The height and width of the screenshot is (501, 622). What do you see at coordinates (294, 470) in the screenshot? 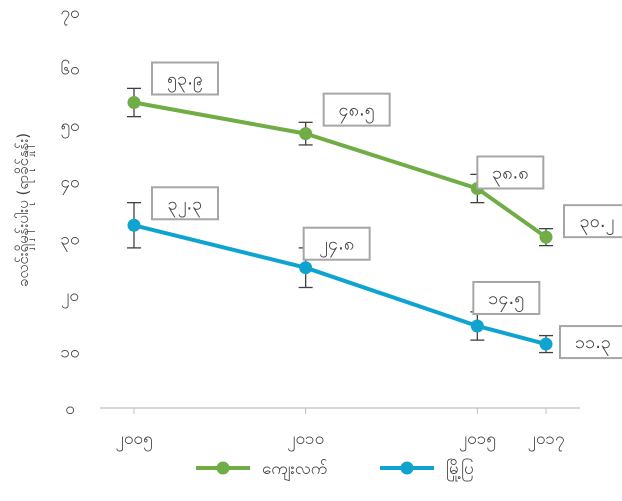
I see `legend-label: ကျေးလက်` at bounding box center [294, 470].